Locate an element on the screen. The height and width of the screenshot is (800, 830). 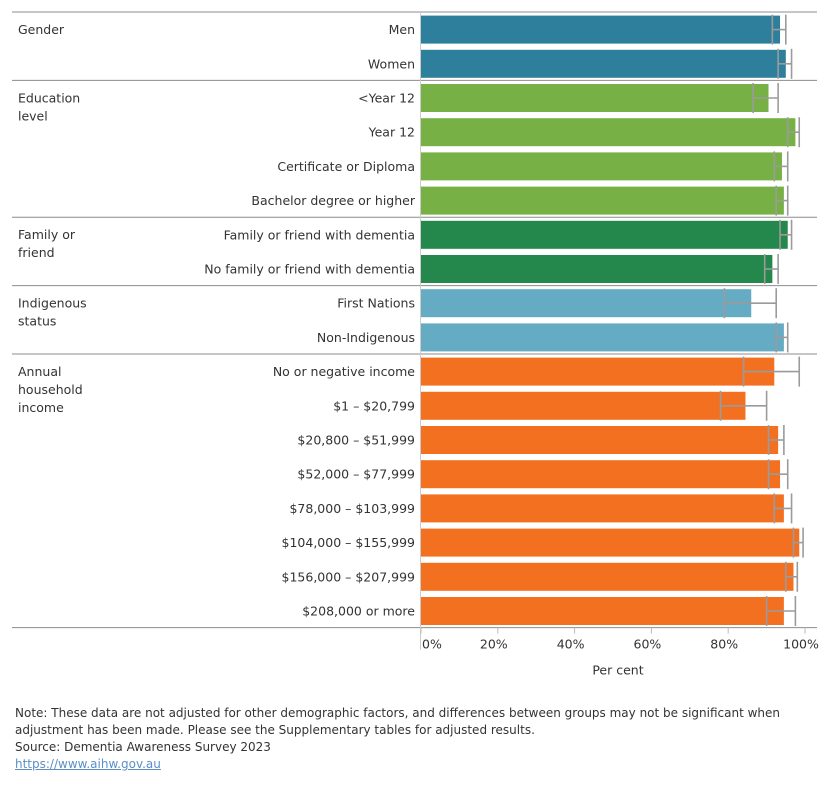
category-label: Men is located at coordinates (402, 29).